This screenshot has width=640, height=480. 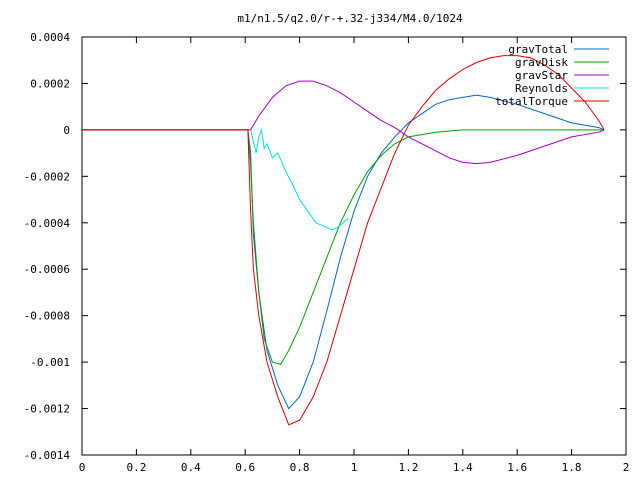 I want to click on legend-label-gravStar: gravStar, so click(x=541, y=75).